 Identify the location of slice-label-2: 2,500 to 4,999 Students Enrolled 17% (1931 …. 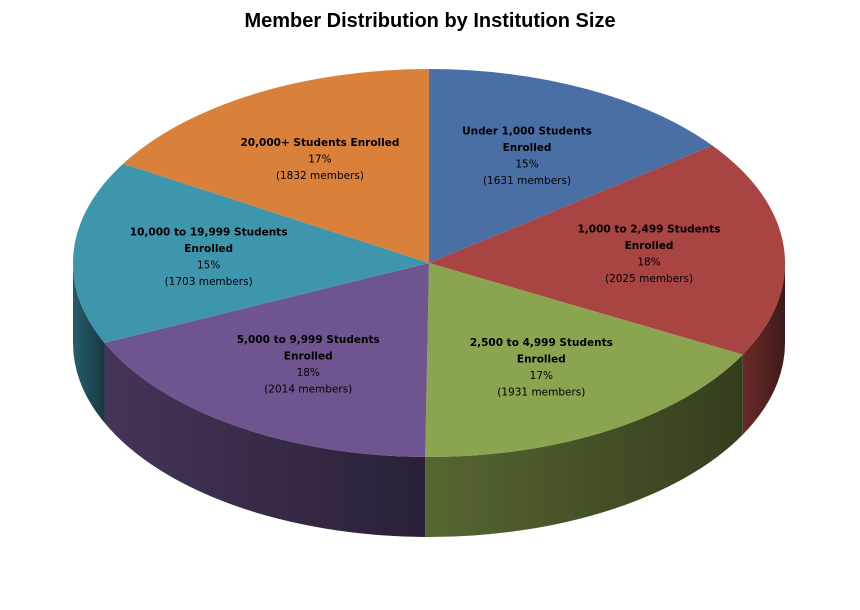
(541, 368).